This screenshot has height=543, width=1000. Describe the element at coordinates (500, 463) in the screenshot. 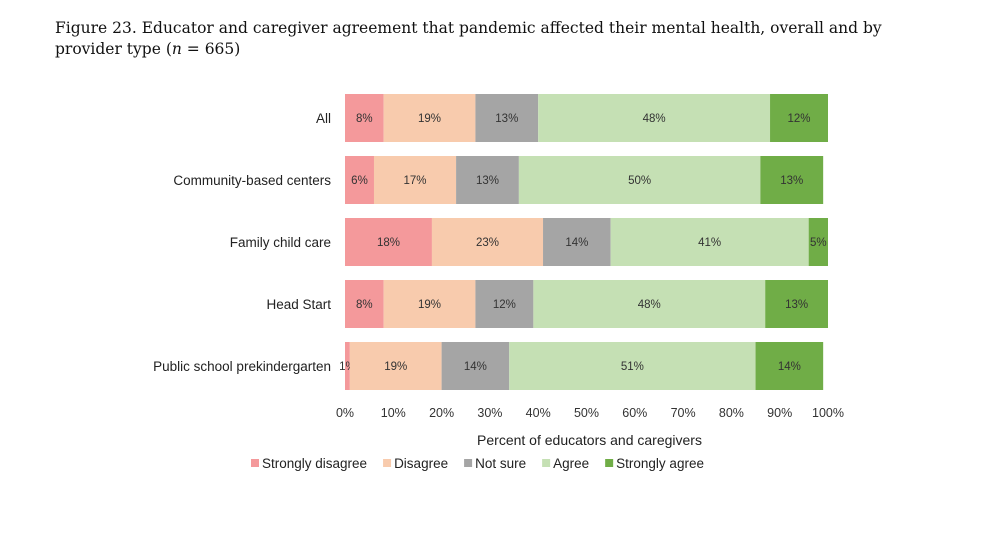

I see `legend-label: Not sure` at that location.